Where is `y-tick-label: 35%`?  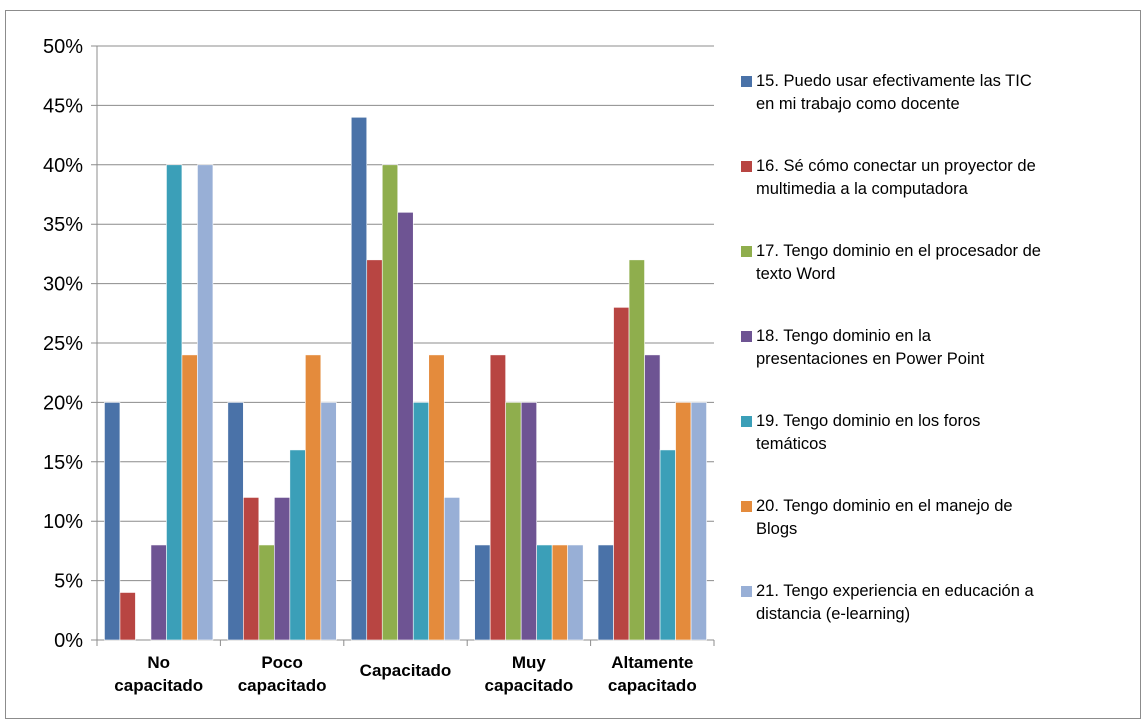
y-tick-label: 35% is located at coordinates (63, 225).